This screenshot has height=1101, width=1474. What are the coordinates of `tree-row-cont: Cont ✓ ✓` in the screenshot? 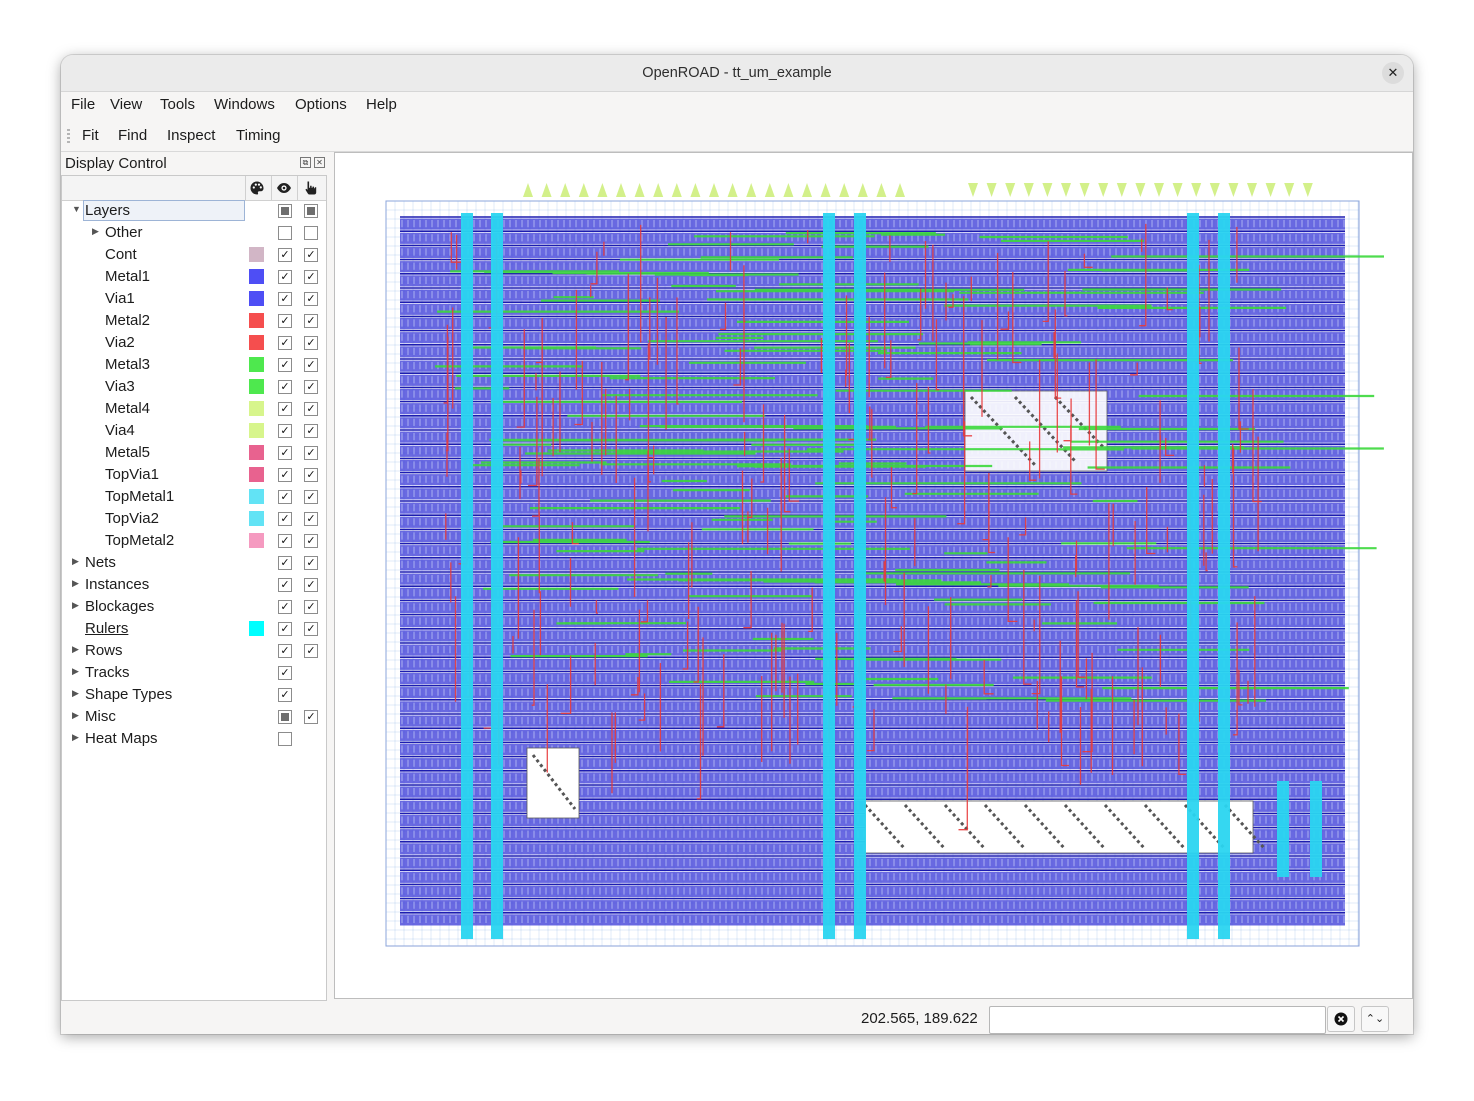 It's located at (194, 255).